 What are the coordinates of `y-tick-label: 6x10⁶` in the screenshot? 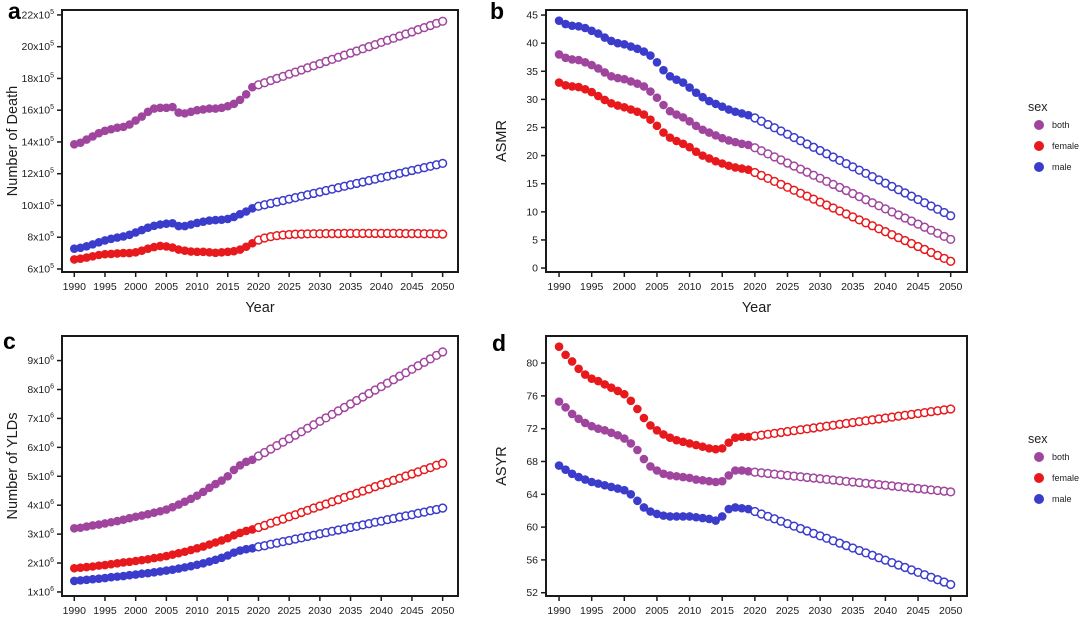 It's located at (40, 447).